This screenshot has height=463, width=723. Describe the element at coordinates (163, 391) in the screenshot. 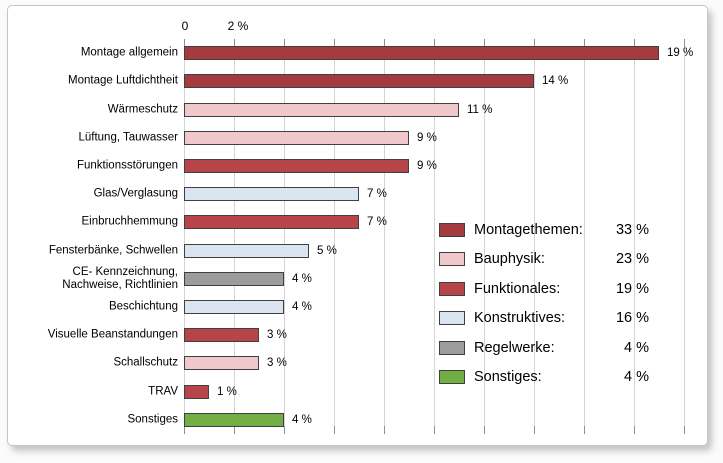

I see `bar-label: TRAV` at that location.